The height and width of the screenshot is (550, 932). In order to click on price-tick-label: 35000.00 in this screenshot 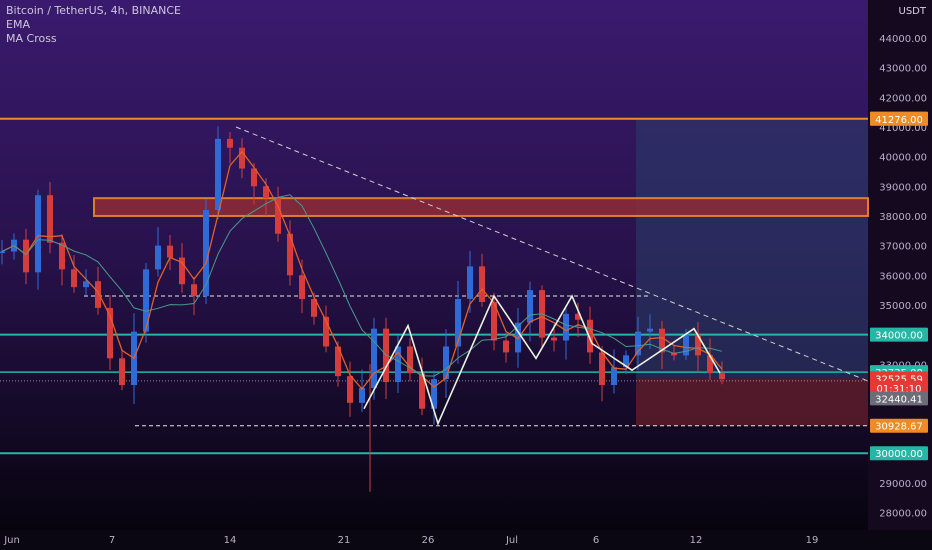, I will do `click(903, 306)`.